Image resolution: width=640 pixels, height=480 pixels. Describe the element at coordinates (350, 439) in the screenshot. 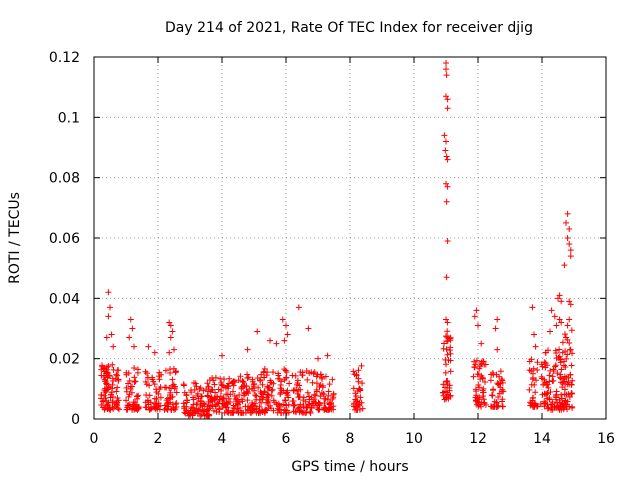

I see `x-tick-label: 8` at that location.